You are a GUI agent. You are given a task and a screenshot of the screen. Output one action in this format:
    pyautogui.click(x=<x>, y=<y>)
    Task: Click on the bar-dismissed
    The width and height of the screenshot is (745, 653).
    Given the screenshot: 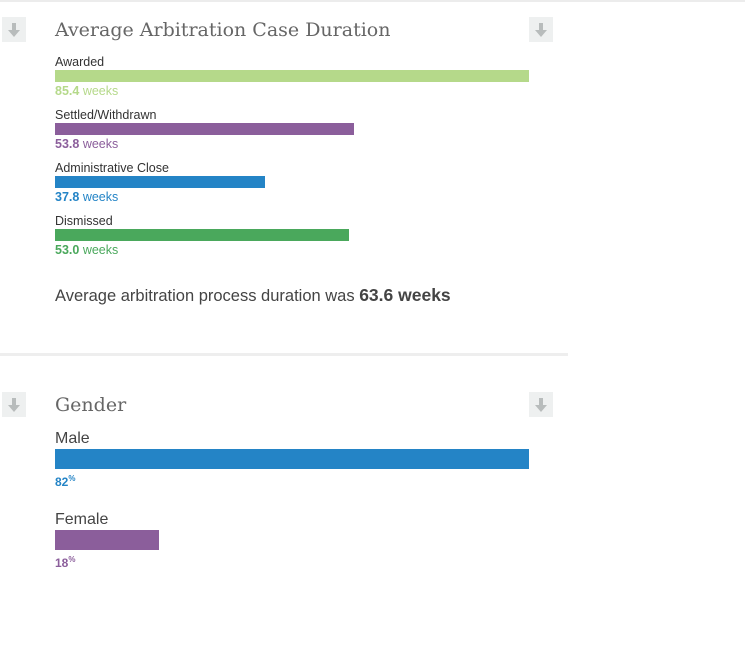 What is the action you would take?
    pyautogui.click(x=202, y=235)
    